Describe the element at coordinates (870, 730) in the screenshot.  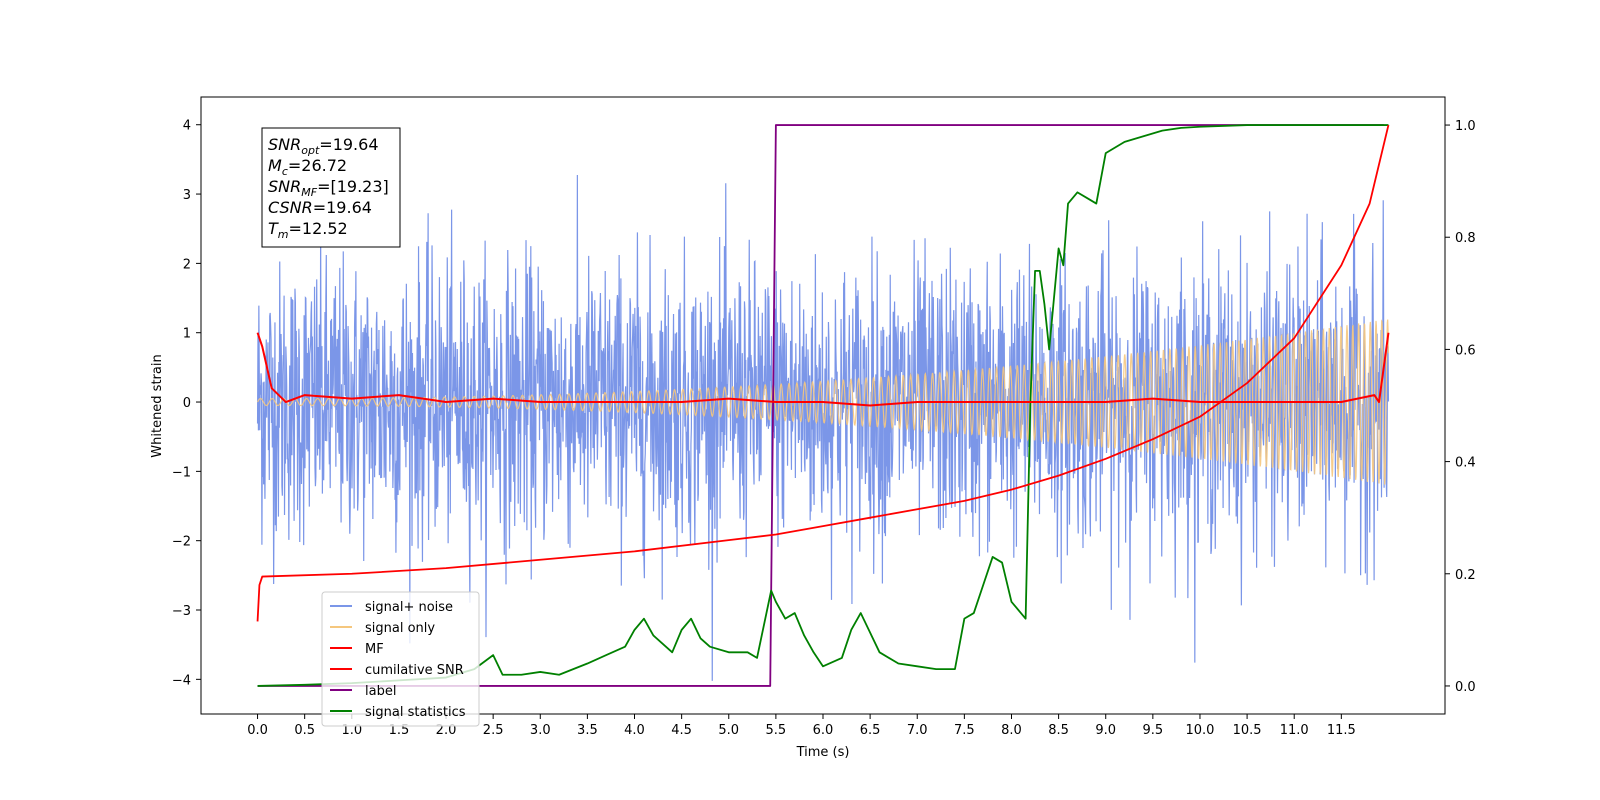
I see `x-tick-label: 6.5` at that location.